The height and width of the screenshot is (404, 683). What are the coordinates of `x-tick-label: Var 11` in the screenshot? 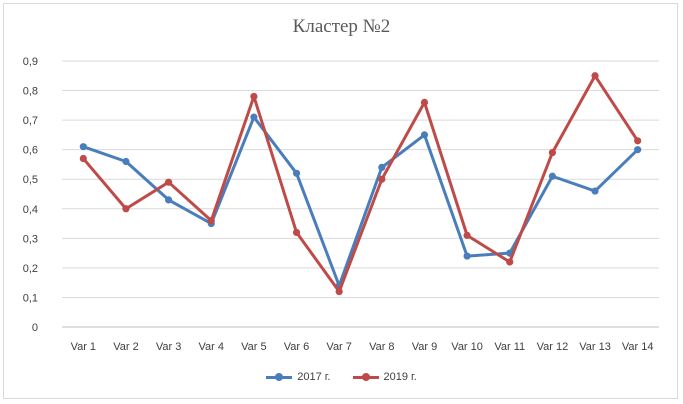 It's located at (509, 347).